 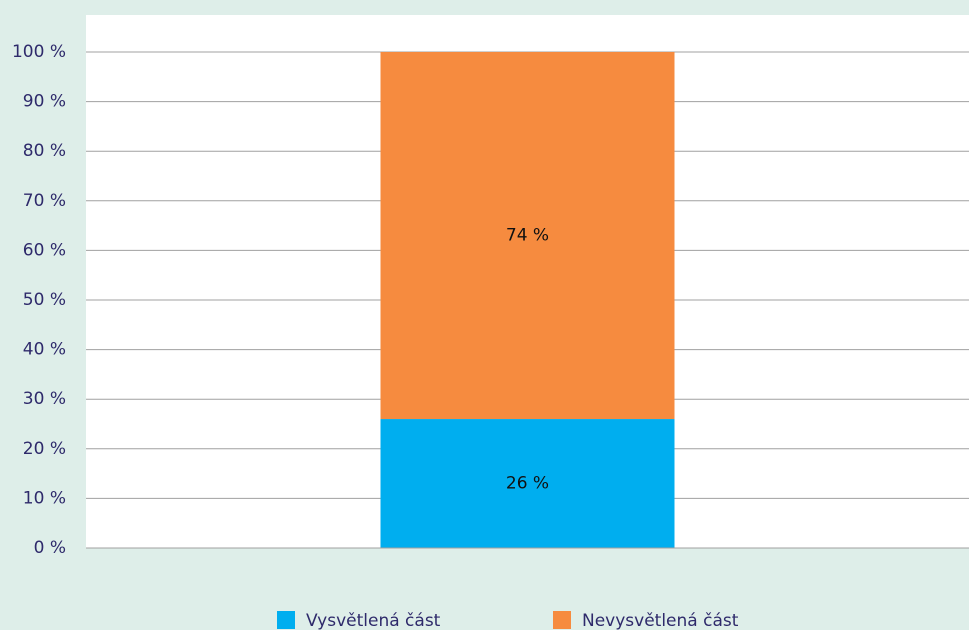 What do you see at coordinates (39, 52) in the screenshot?
I see `y-tick-label: 100 %` at bounding box center [39, 52].